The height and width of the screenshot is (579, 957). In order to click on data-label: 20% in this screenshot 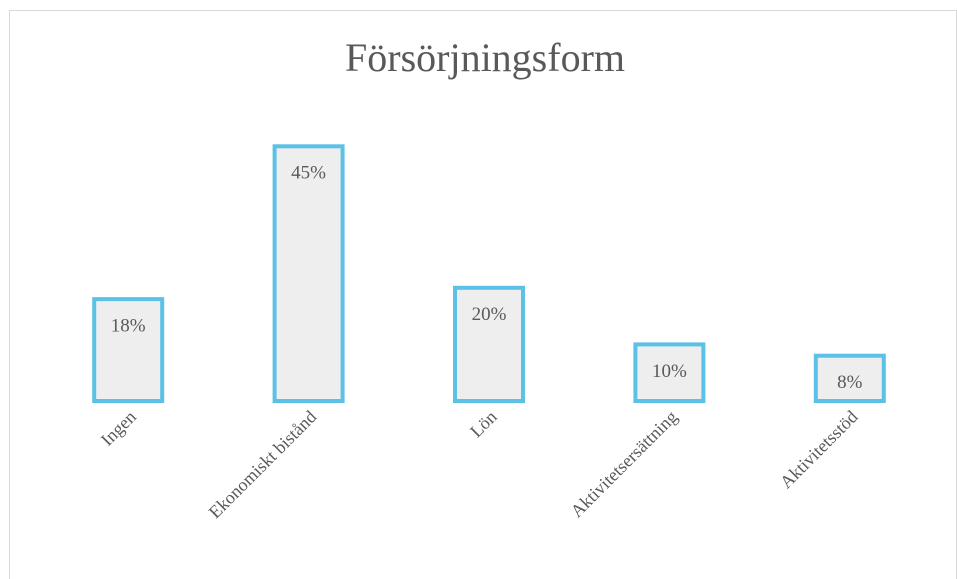, I will do `click(489, 314)`.